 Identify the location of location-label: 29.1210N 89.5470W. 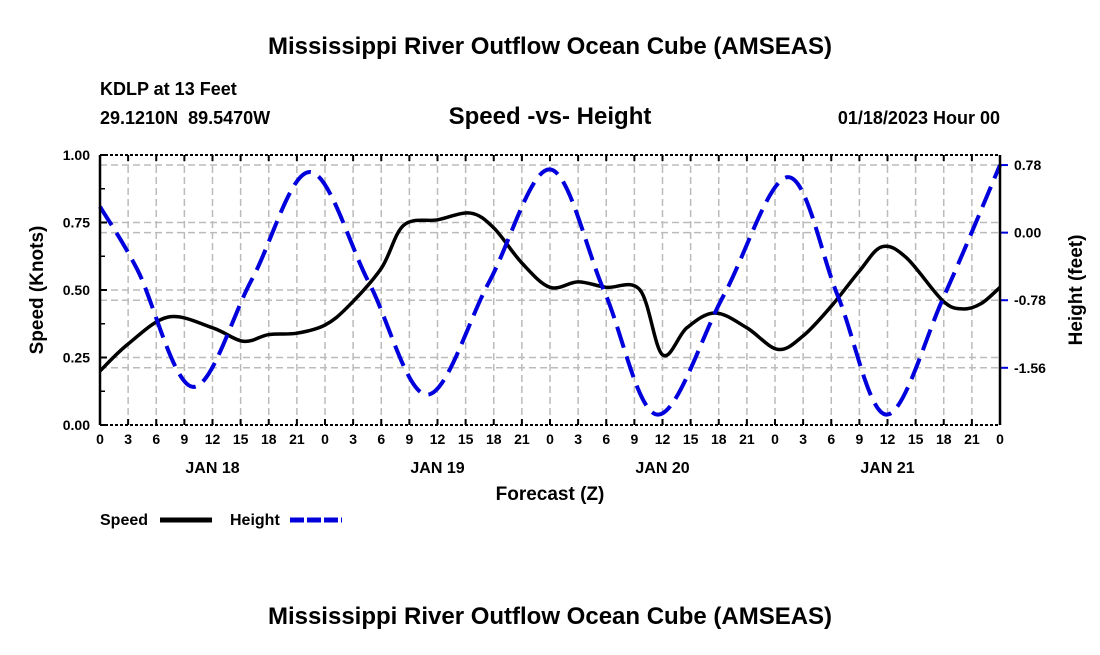
(185, 118).